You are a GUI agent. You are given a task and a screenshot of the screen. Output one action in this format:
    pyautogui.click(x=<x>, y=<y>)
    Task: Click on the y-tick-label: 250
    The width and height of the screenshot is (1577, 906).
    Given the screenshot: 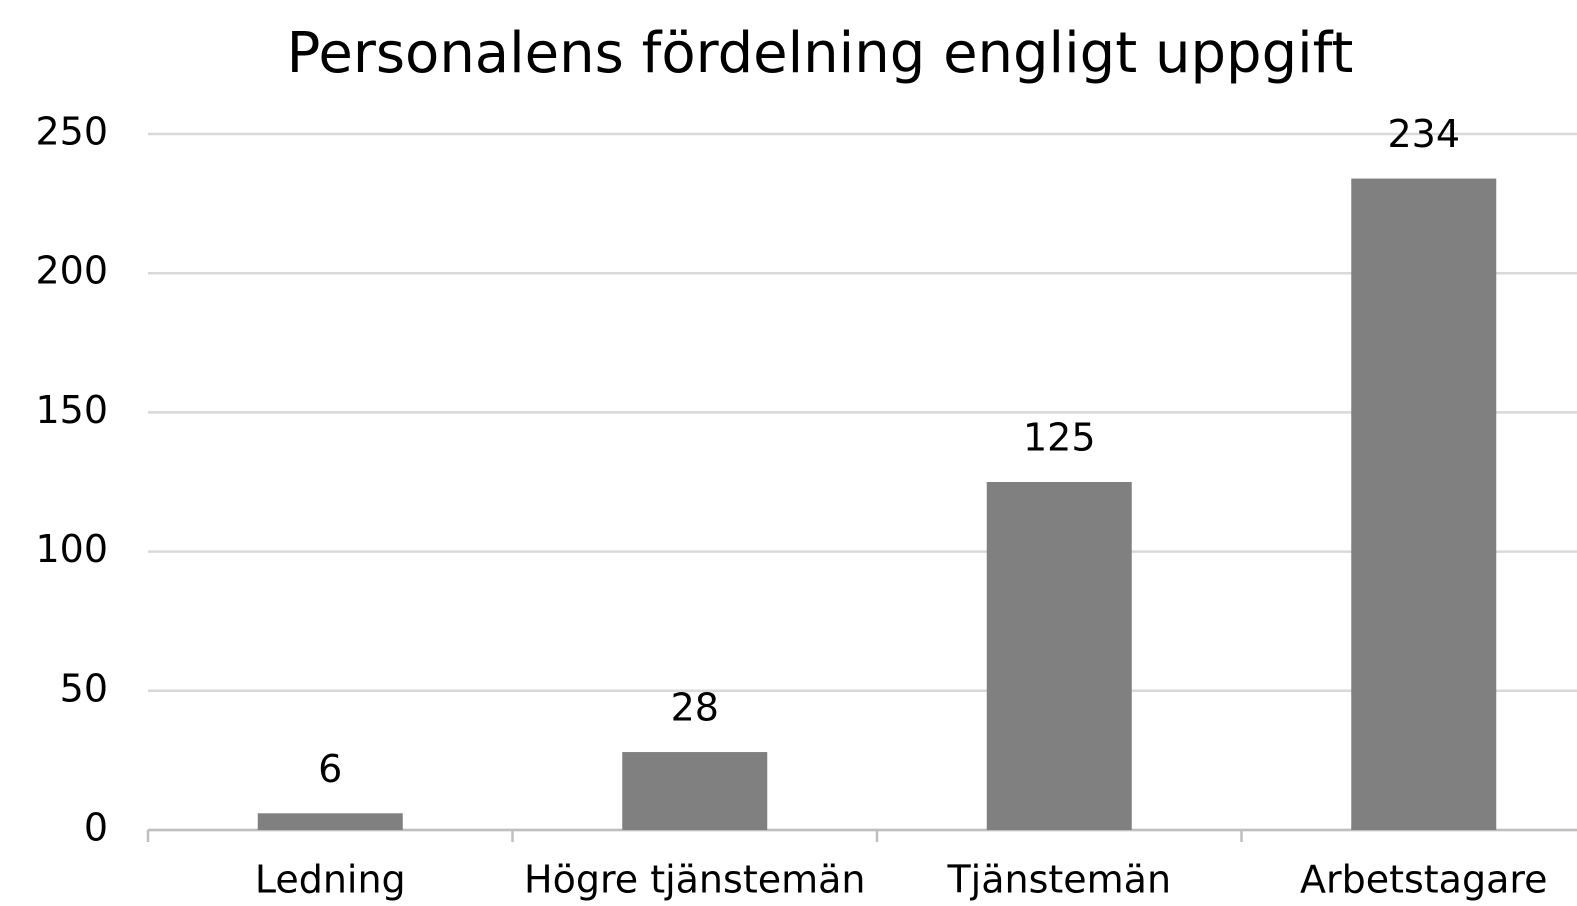 What is the action you would take?
    pyautogui.click(x=71, y=132)
    